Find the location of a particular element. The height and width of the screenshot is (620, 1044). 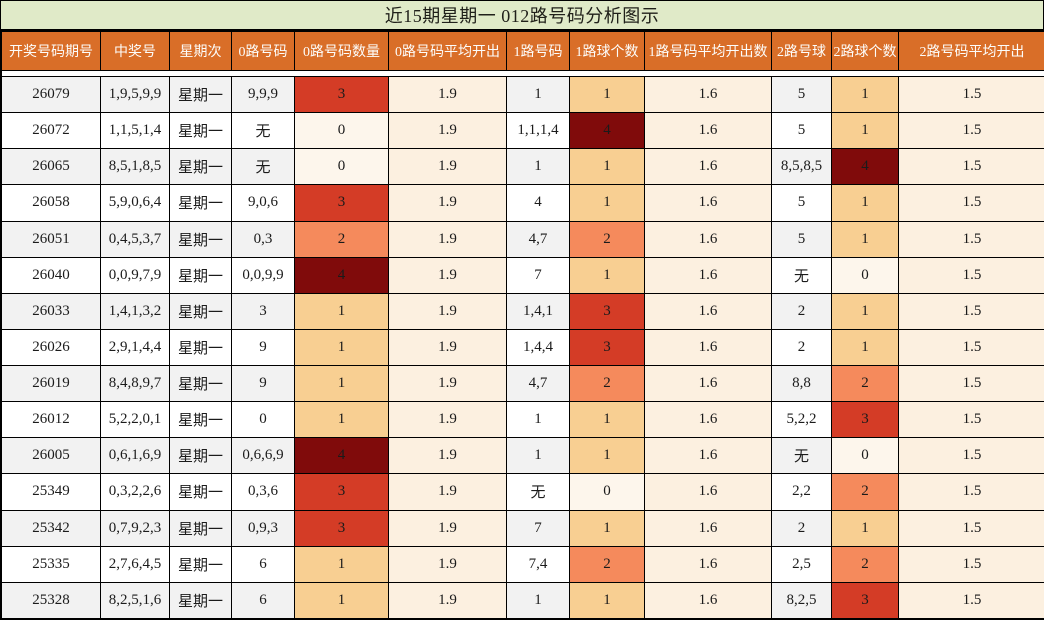

cell-route1-count: 3 is located at coordinates (607, 347).